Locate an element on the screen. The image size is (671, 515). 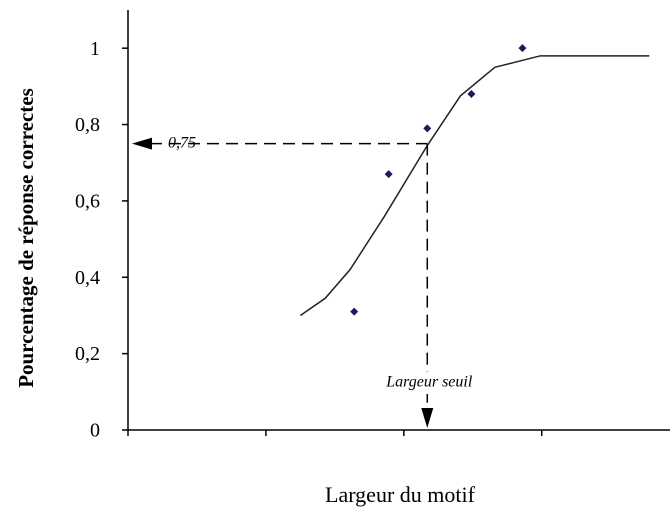
y-tick-label: 0,8 is located at coordinates (87, 125).